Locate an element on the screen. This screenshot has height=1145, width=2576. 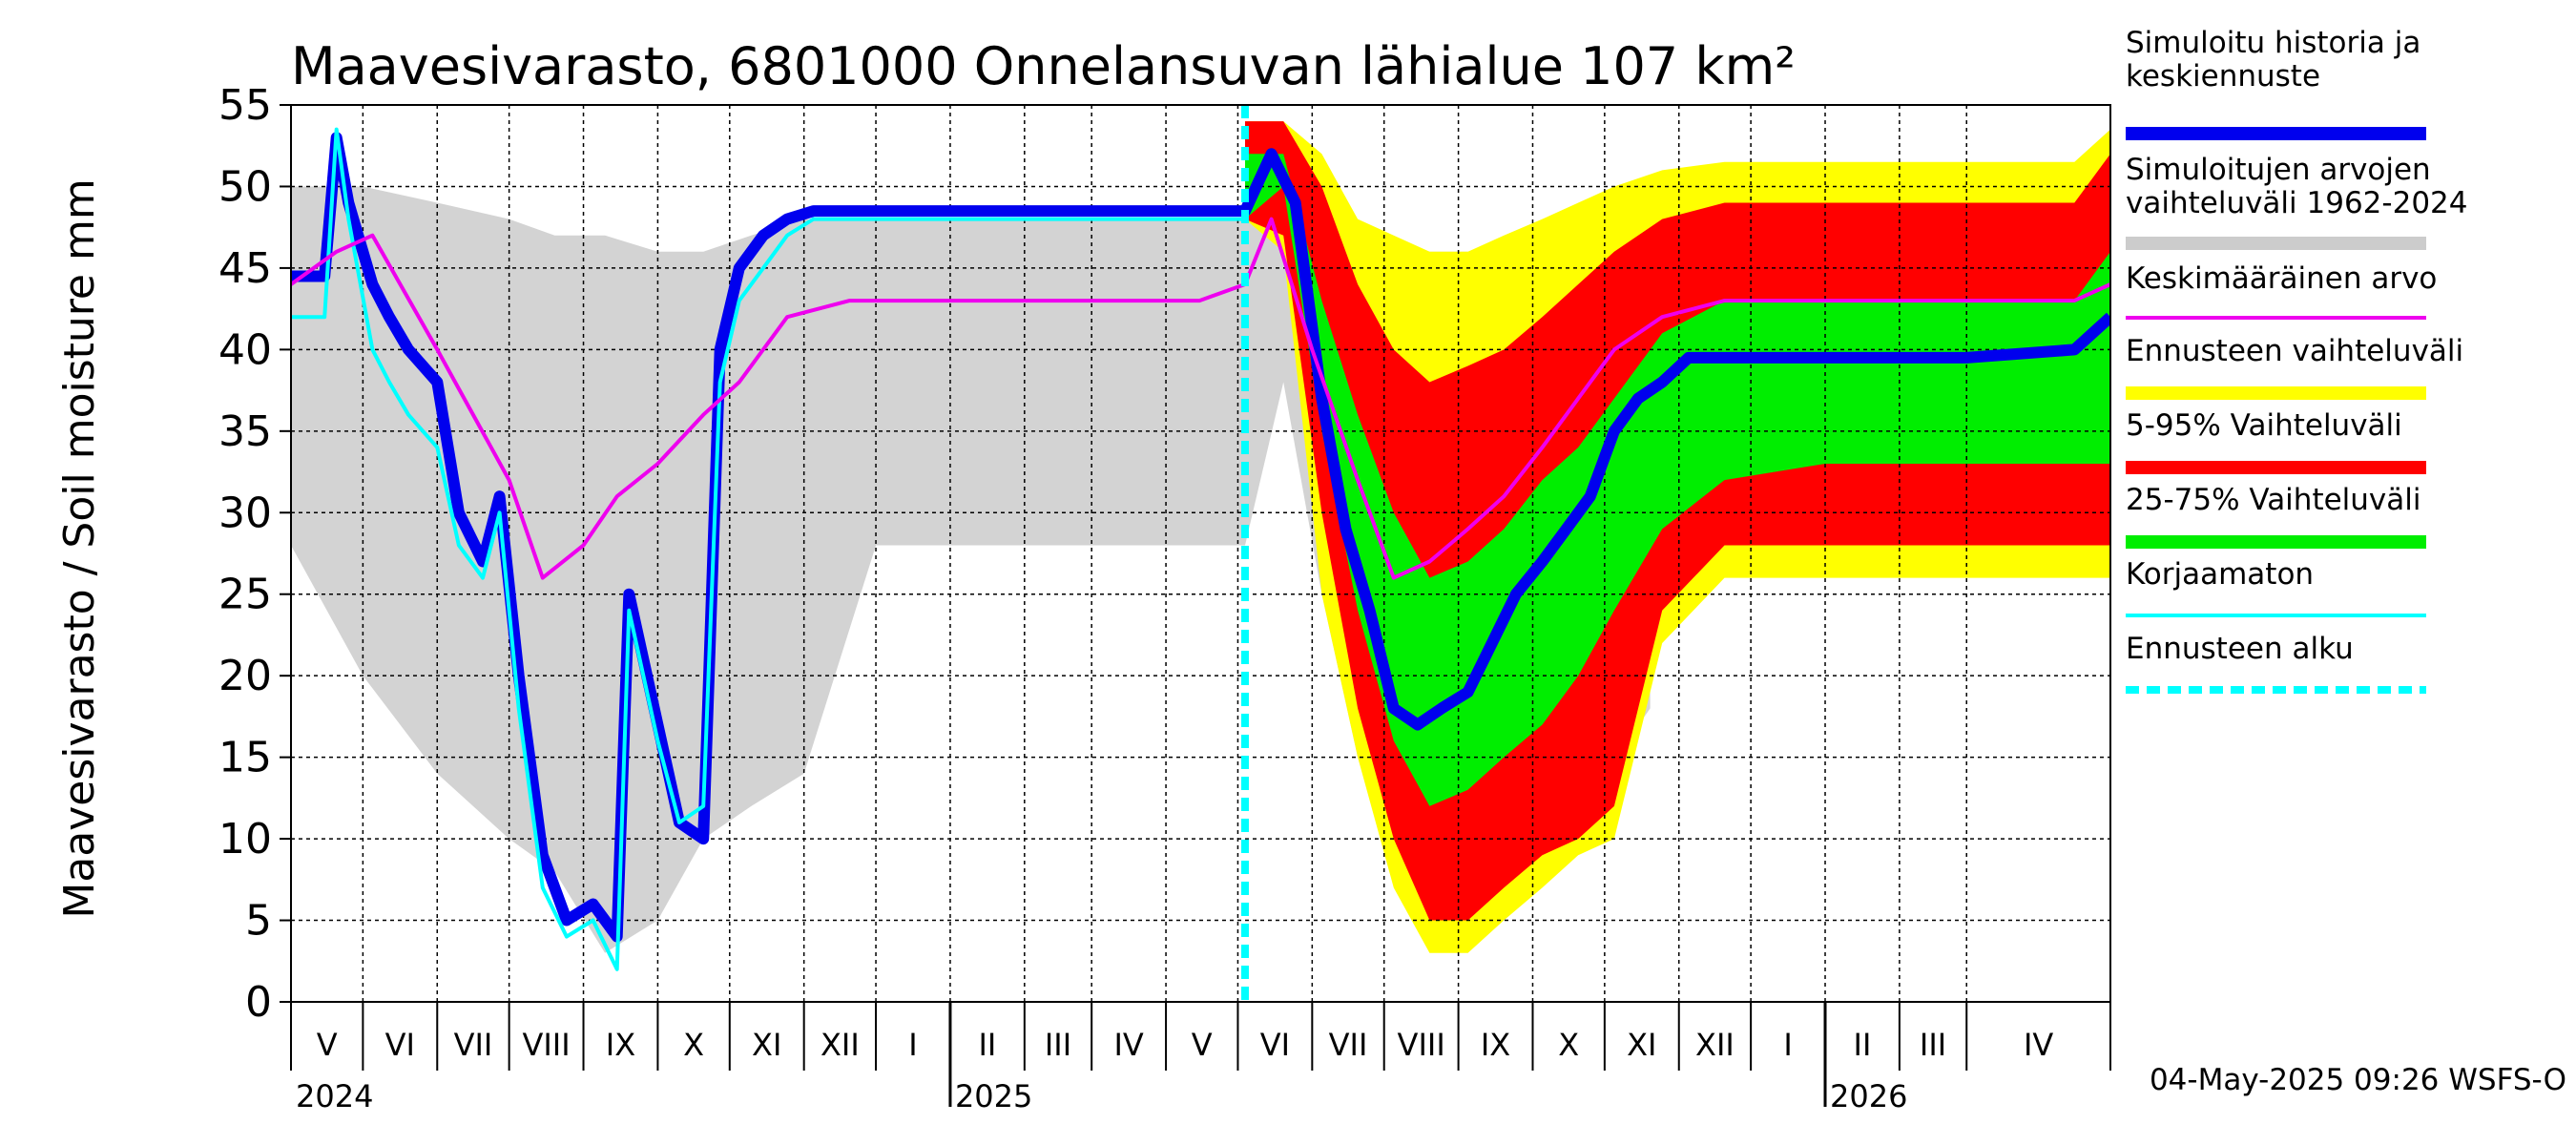
legend-label: 5-95% Vaihteluväli is located at coordinates (2264, 425).